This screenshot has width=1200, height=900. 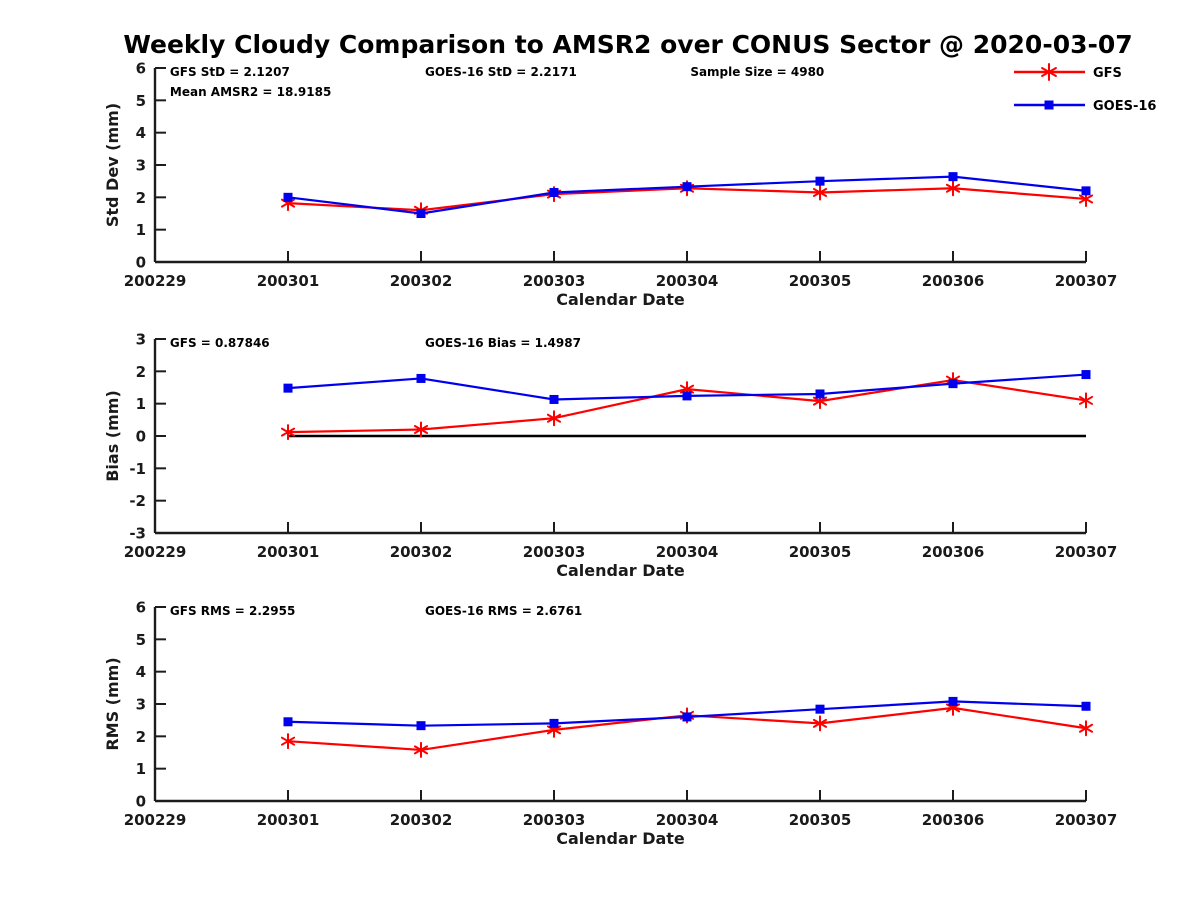 What do you see at coordinates (141, 133) in the screenshot?
I see `std-dev-y-tick-label: 4` at bounding box center [141, 133].